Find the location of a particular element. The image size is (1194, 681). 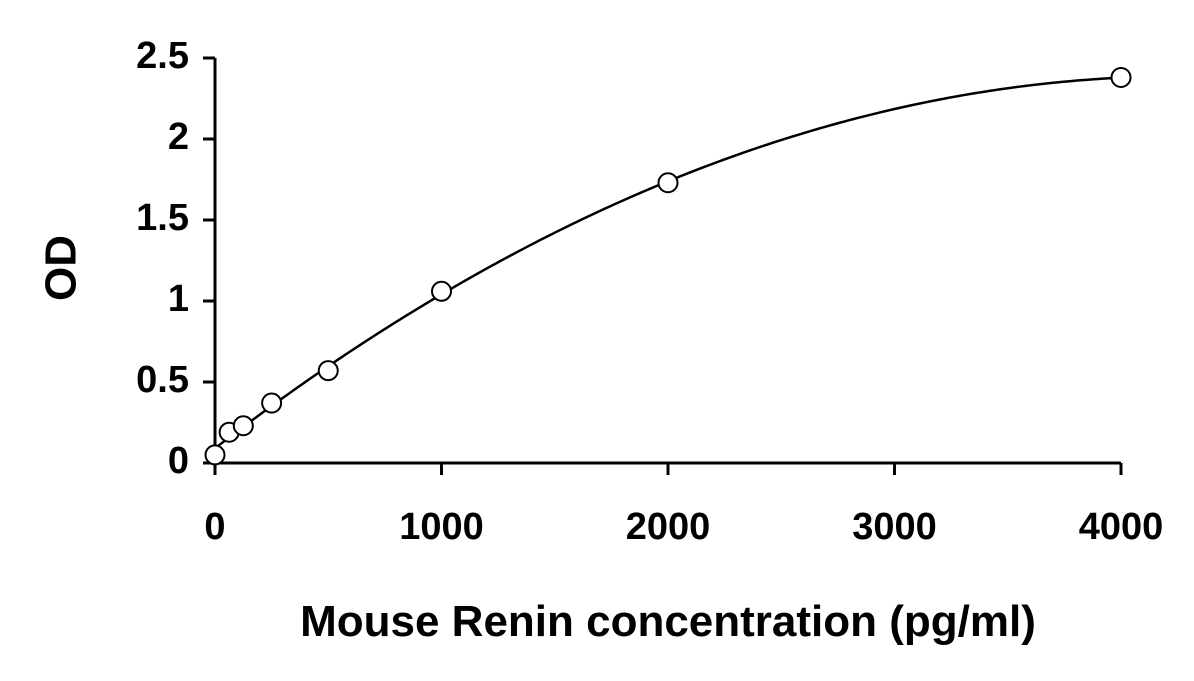

x-tick-label: 4000 is located at coordinates (1121, 527).